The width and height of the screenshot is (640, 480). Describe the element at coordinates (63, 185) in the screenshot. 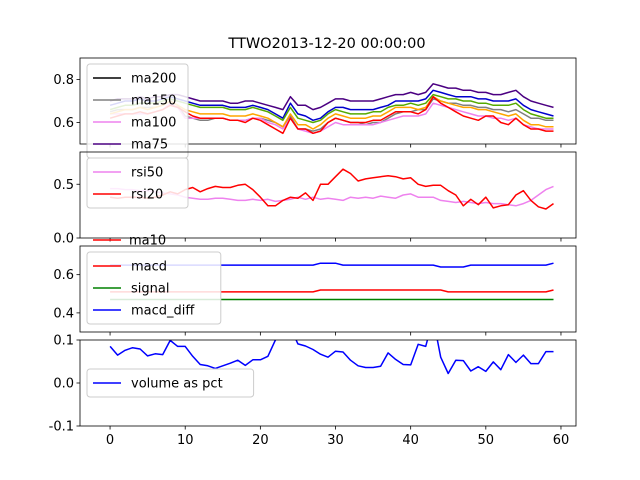

I see `y-tick-label: 0.5` at that location.